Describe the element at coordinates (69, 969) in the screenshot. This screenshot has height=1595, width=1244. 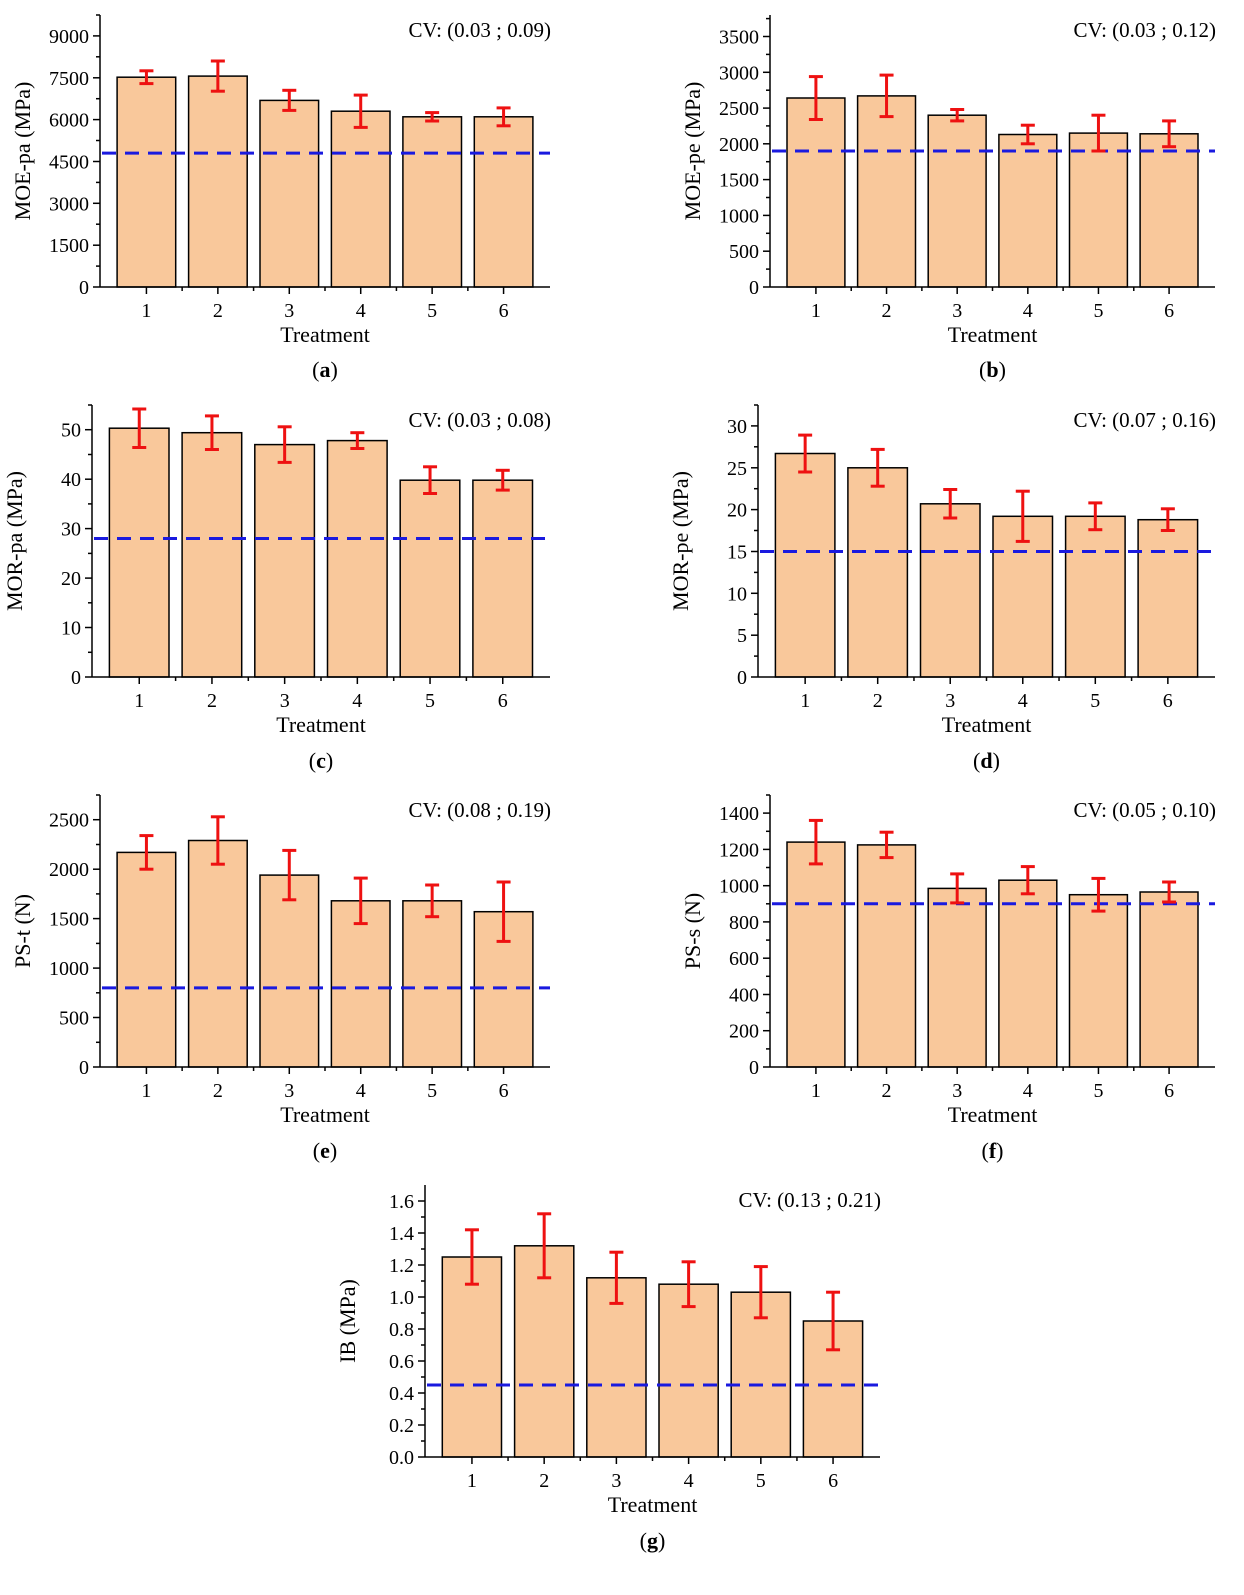
I see `y-tick-label-e: 1000` at that location.